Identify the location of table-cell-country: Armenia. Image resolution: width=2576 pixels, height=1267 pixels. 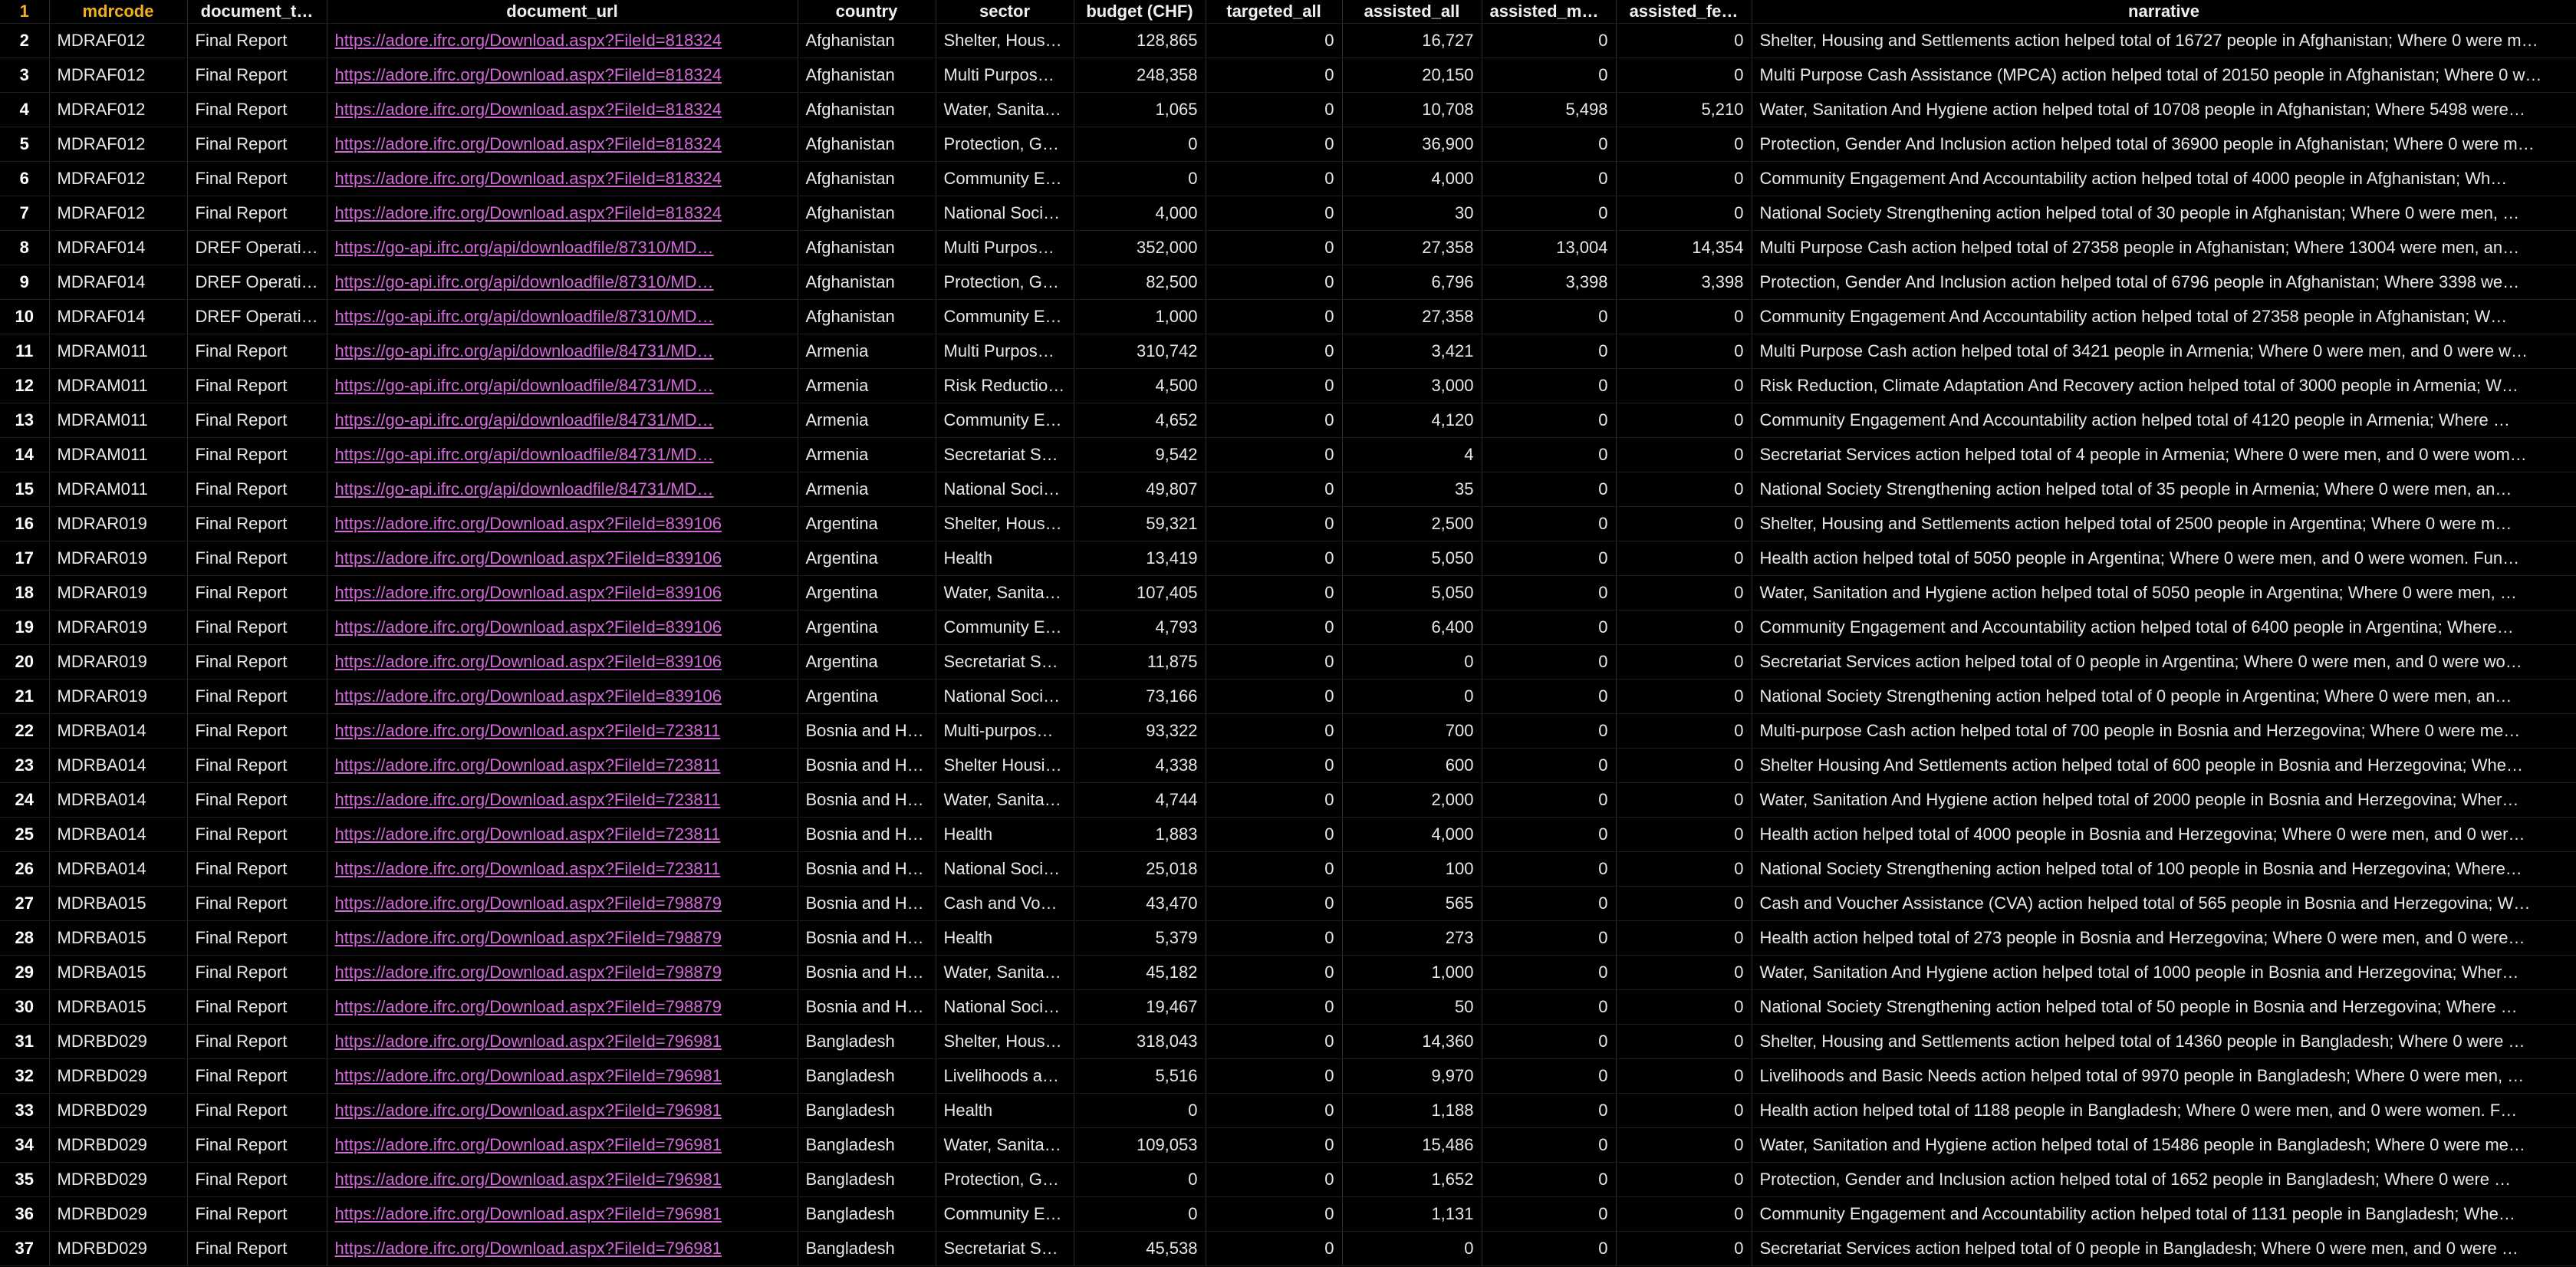
(867, 385).